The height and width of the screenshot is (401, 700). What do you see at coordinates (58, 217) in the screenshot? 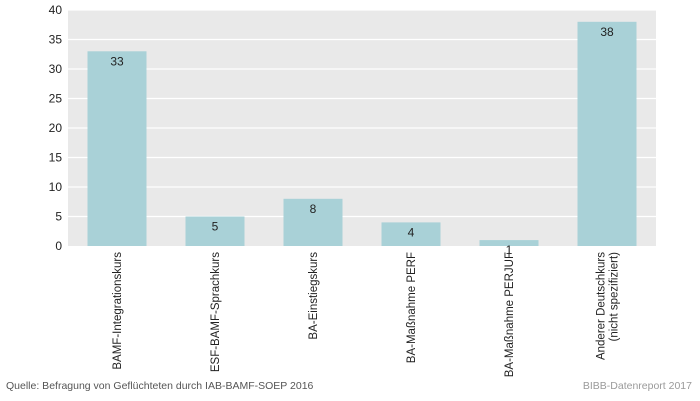
I see `y-tick-label: 5` at bounding box center [58, 217].